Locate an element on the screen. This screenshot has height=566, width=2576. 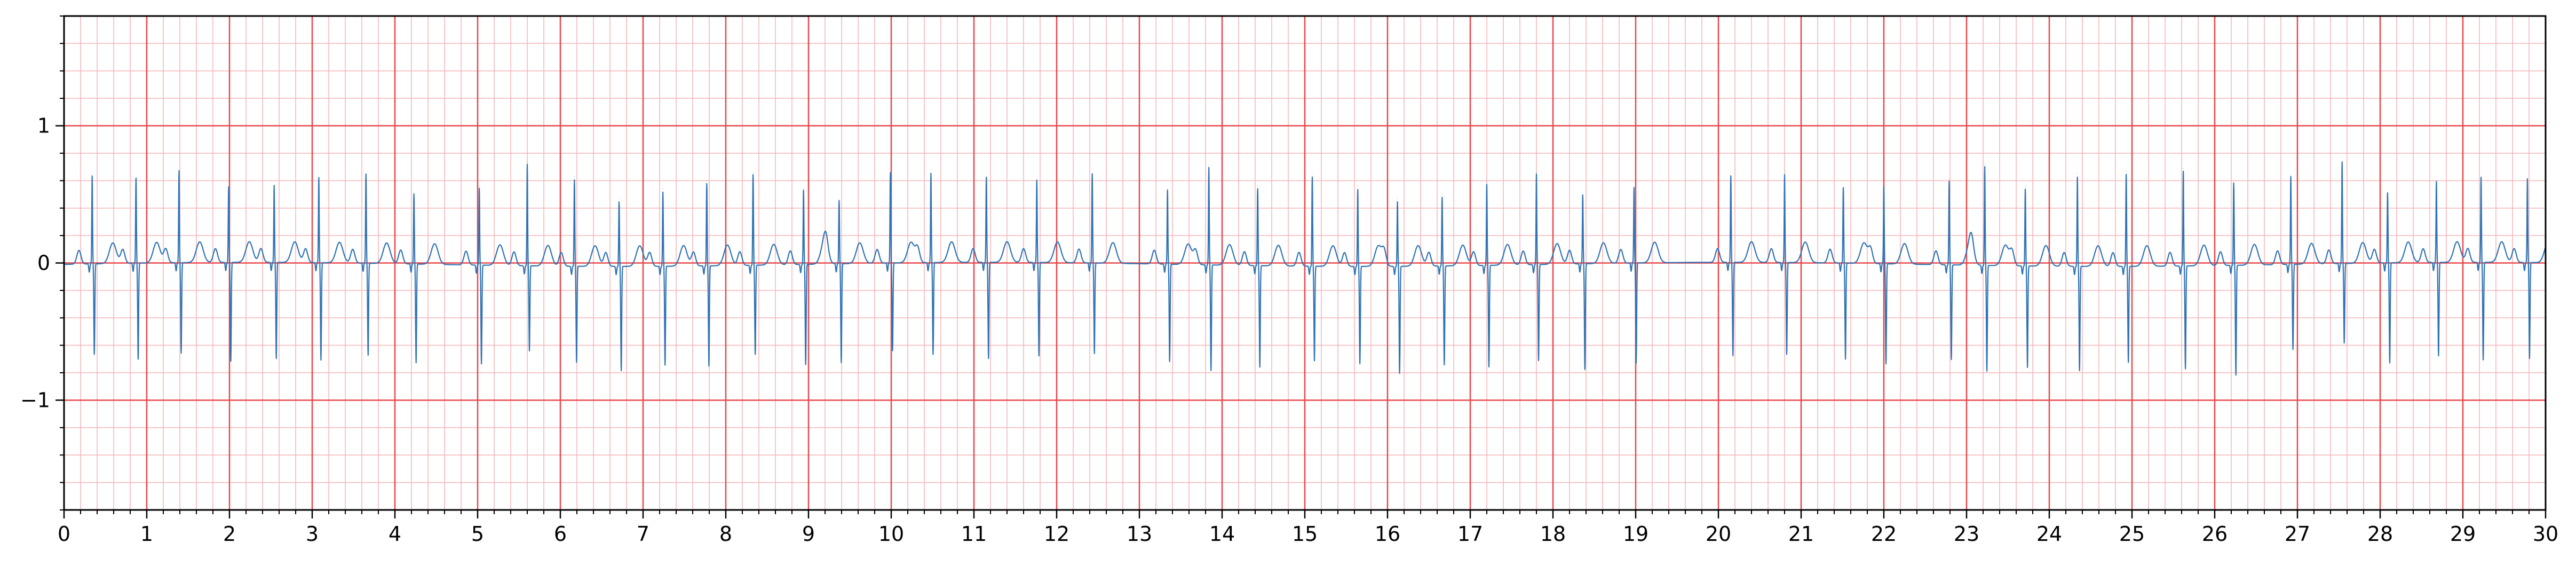
x-tick-label: 17 is located at coordinates (1470, 534).